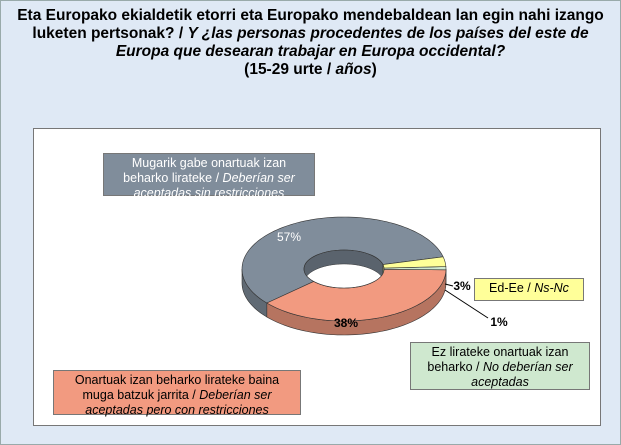 This screenshot has width=621, height=445. I want to click on category-label: Ed-Ee / Ns-Nc, so click(529, 289).